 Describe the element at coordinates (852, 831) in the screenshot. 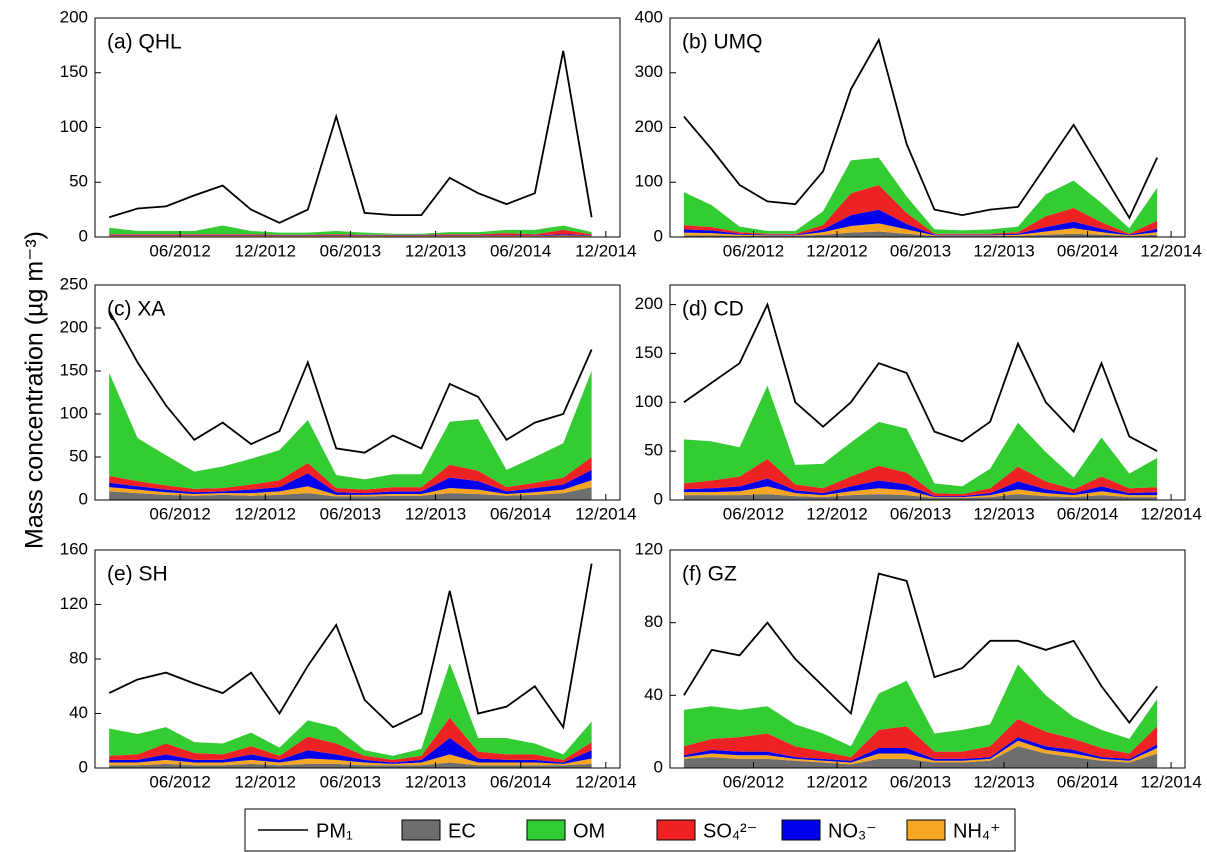

I see `legend-label: NO₃⁻` at that location.